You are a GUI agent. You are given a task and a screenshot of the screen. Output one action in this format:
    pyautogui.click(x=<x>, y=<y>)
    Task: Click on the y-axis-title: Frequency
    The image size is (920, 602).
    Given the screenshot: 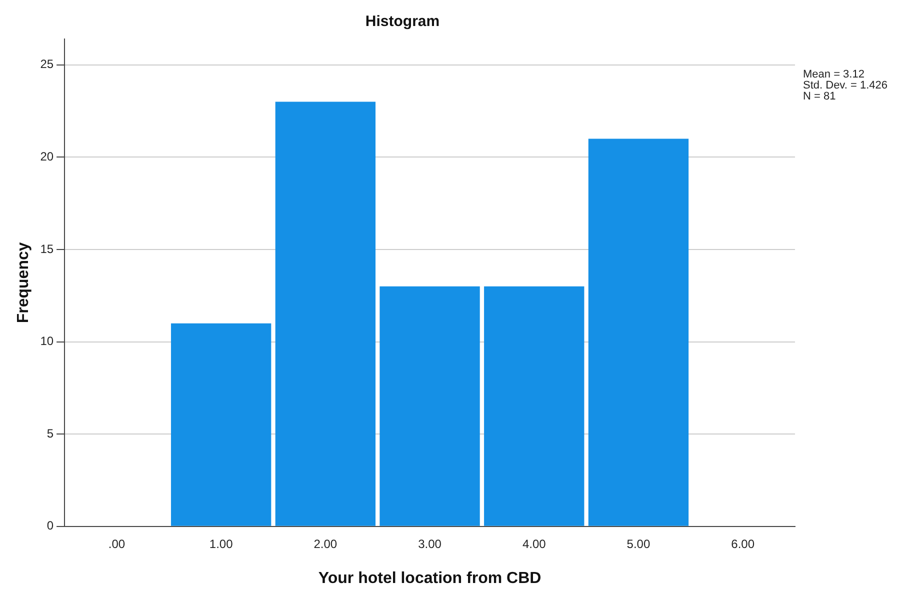 What is the action you would take?
    pyautogui.click(x=23, y=283)
    